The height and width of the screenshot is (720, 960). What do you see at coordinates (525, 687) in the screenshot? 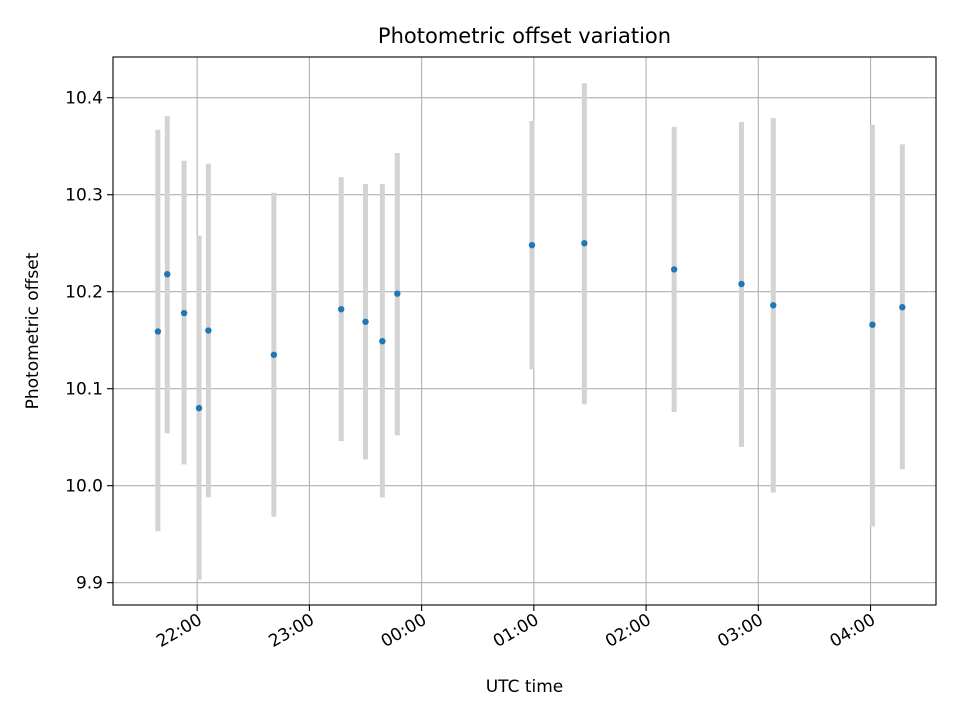
I see `x-axis-label: UTC time` at bounding box center [525, 687].